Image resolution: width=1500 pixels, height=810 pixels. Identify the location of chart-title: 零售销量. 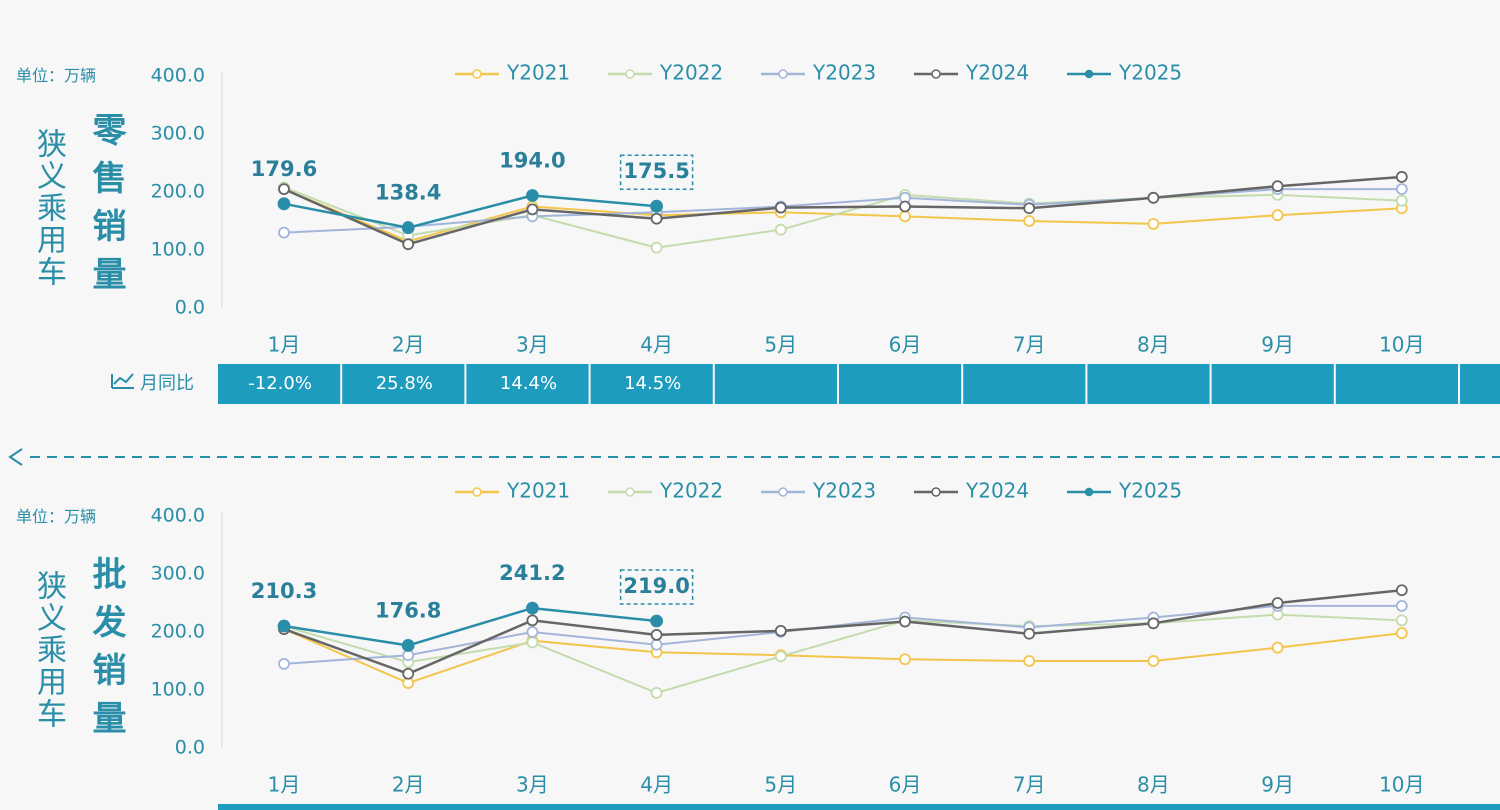
(106, 208).